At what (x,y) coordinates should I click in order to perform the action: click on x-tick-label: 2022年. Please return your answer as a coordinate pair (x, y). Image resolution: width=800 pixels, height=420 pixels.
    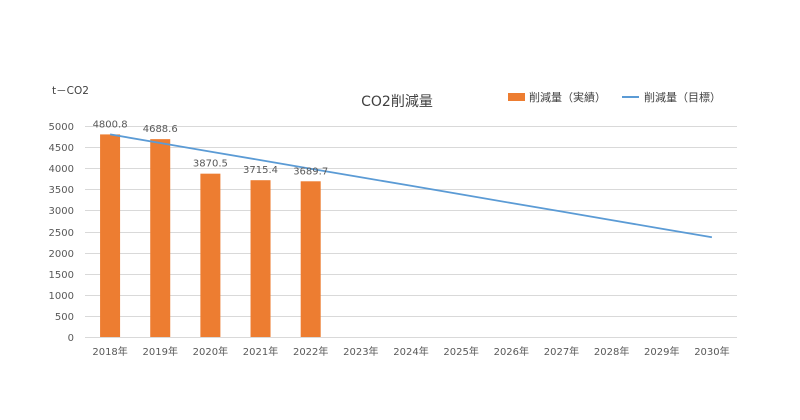
    Looking at the image, I should click on (310, 351).